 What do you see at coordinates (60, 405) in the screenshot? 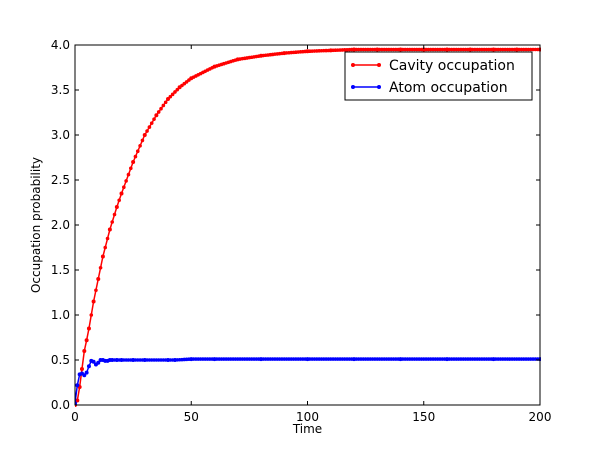
I see `y-tick-label: 0.0` at bounding box center [60, 405].